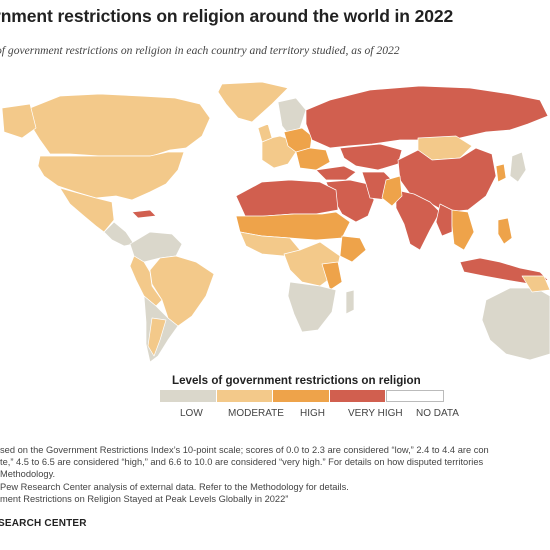 Image resolution: width=550 pixels, height=550 pixels. I want to click on region-greenland, so click(253, 102).